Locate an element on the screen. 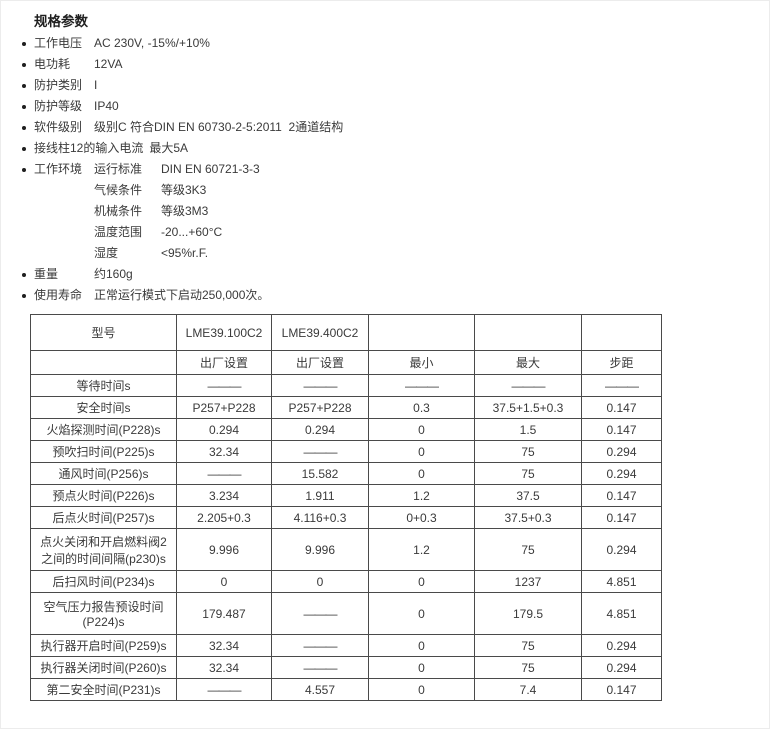 This screenshot has height=729, width=770. spec-label: 使用寿命 is located at coordinates (58, 295).